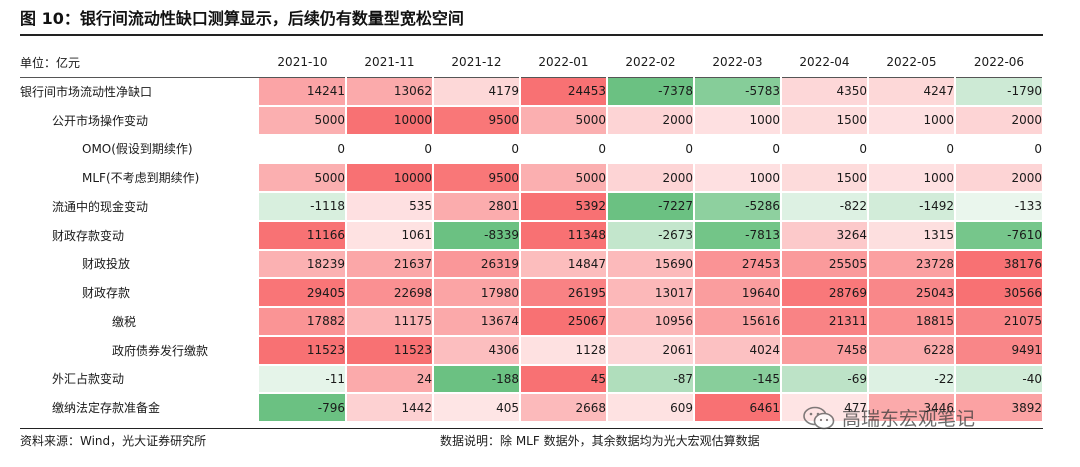 This screenshot has height=467, width=1080. Describe the element at coordinates (825, 92) in the screenshot. I see `table-cell: 4350` at that location.